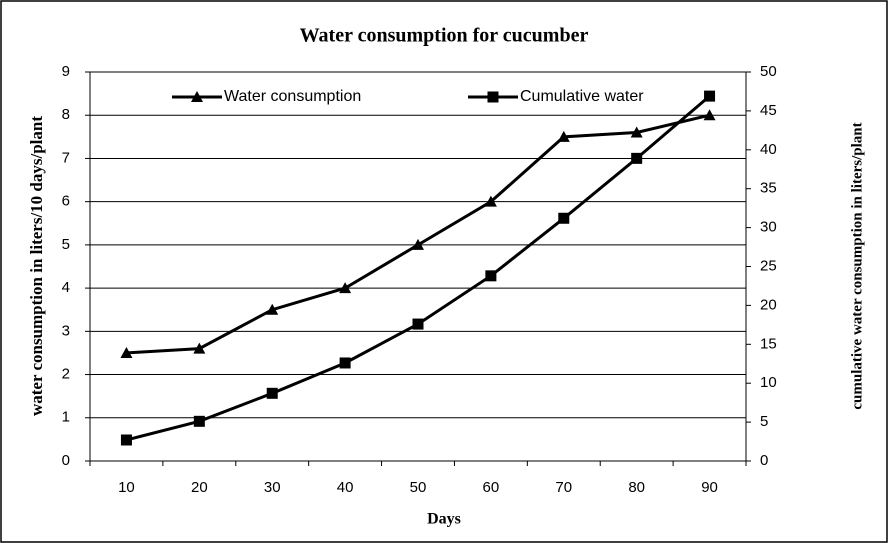 This screenshot has height=543, width=888. Describe the element at coordinates (199, 487) in the screenshot. I see `x-tick-label: 20` at that location.